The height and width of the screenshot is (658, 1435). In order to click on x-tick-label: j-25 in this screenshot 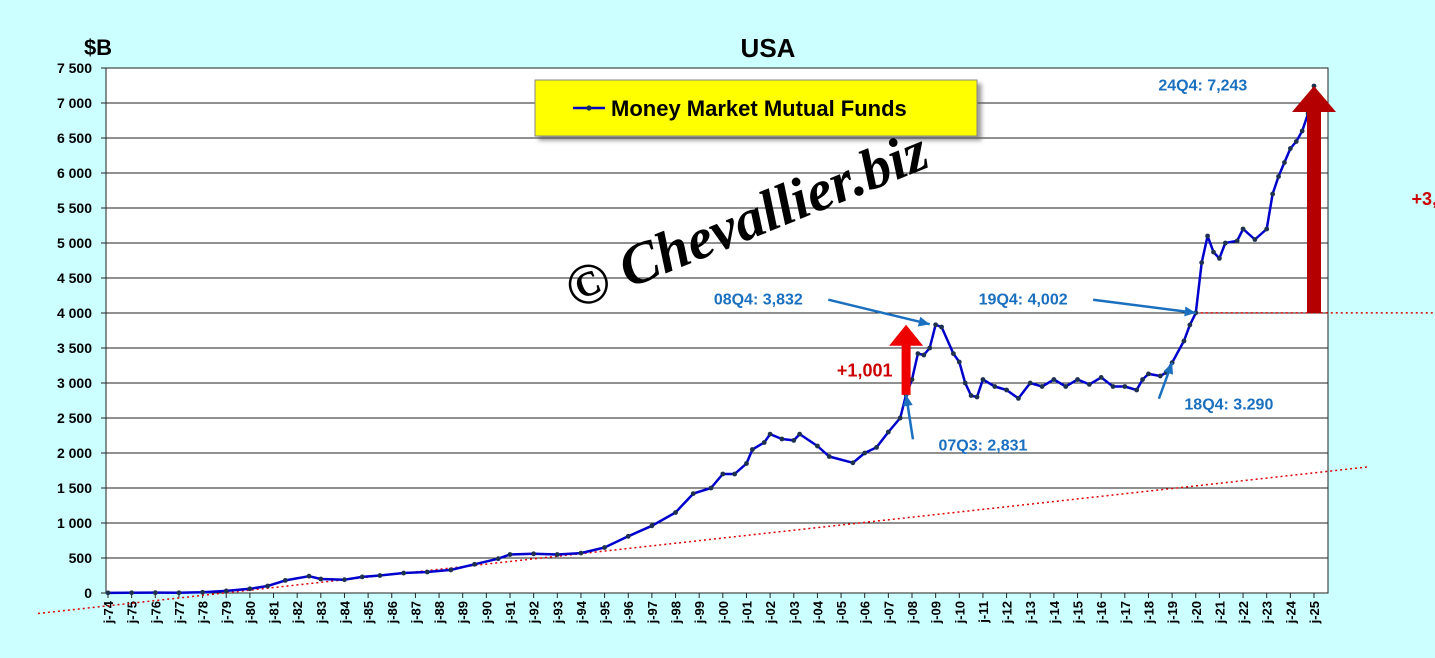, I will do `click(1314, 612)`.